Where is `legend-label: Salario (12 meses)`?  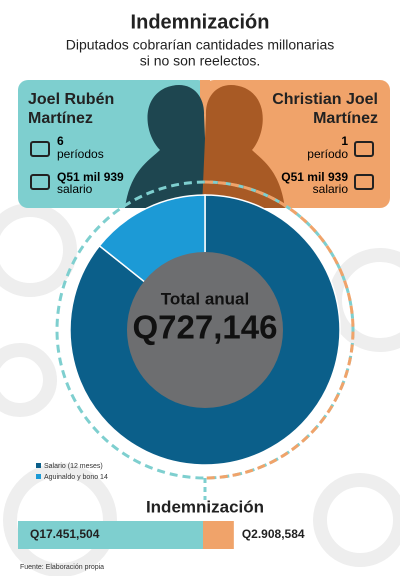 legend-label: Salario (12 meses) is located at coordinates (73, 466).